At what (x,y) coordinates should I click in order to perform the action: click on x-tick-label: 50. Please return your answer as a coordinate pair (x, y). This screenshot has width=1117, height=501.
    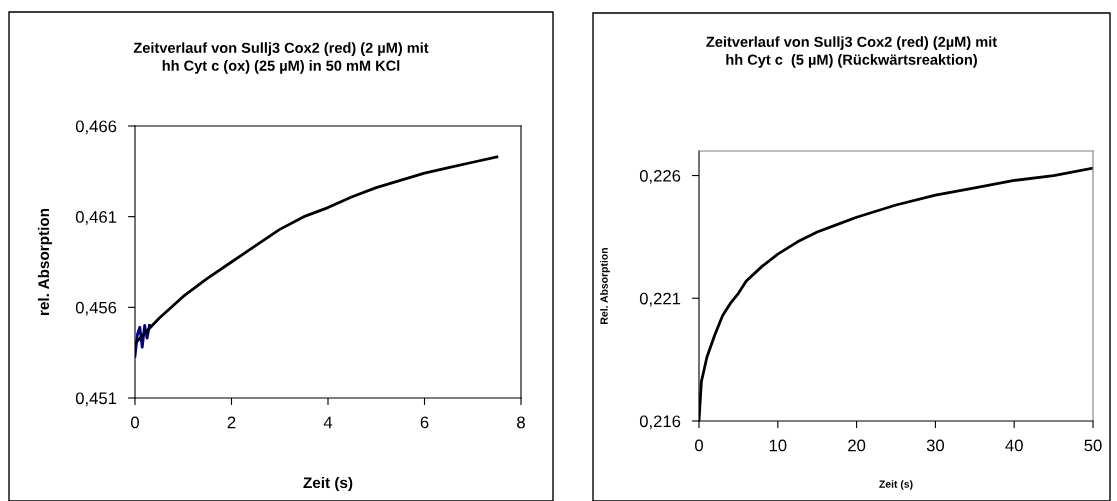
    Looking at the image, I should click on (1093, 445).